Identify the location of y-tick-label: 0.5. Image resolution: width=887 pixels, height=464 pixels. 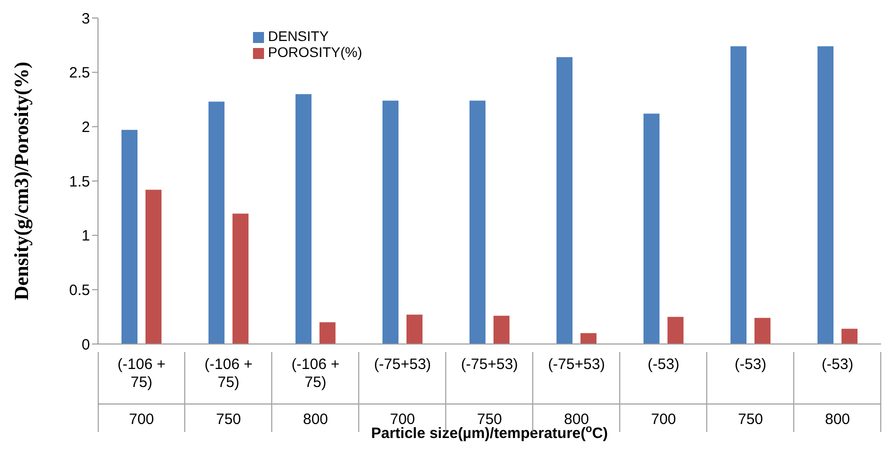
(79, 290).